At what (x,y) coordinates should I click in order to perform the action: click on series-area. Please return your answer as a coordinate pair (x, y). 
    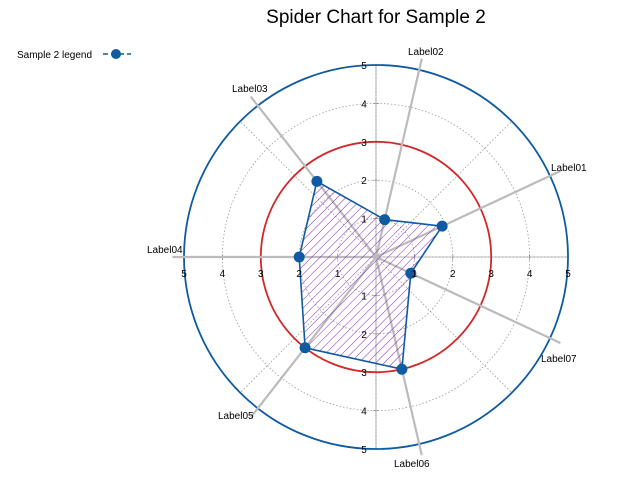
    Looking at the image, I should click on (371, 275).